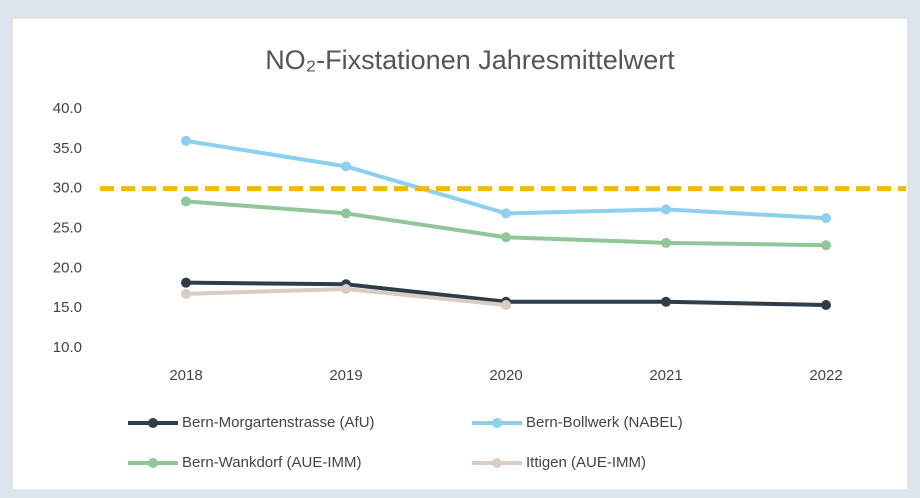  What do you see at coordinates (665, 375) in the screenshot?
I see `x-tick-label: 2021` at bounding box center [665, 375].